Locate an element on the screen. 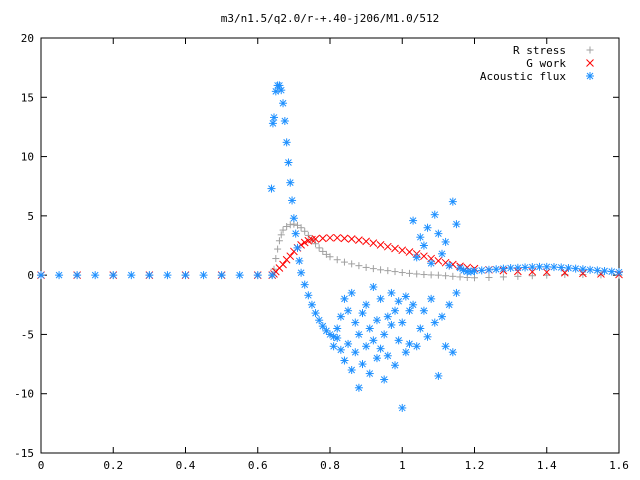 The width and height of the screenshot is (640, 480). x-tick-label: 1.6 is located at coordinates (619, 465).